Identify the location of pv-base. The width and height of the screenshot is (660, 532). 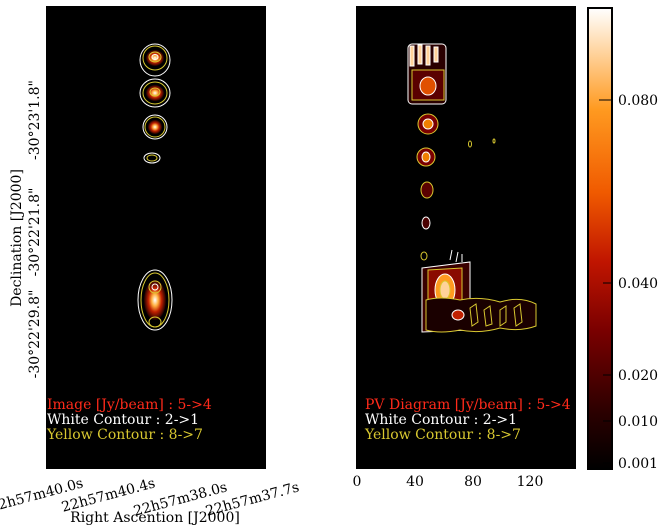
(479, 291).